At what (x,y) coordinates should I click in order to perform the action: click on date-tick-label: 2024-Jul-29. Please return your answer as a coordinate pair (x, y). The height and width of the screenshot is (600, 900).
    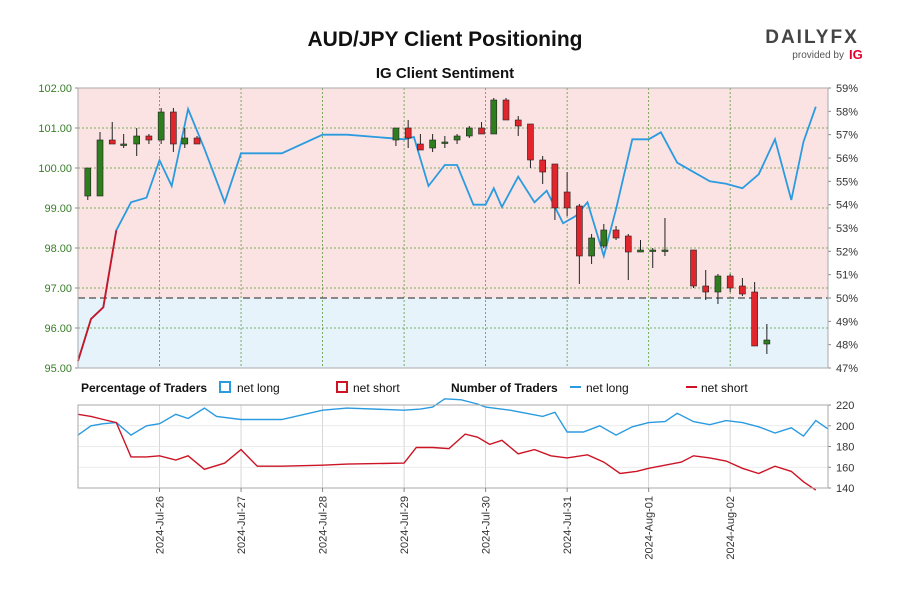
    Looking at the image, I should click on (405, 525).